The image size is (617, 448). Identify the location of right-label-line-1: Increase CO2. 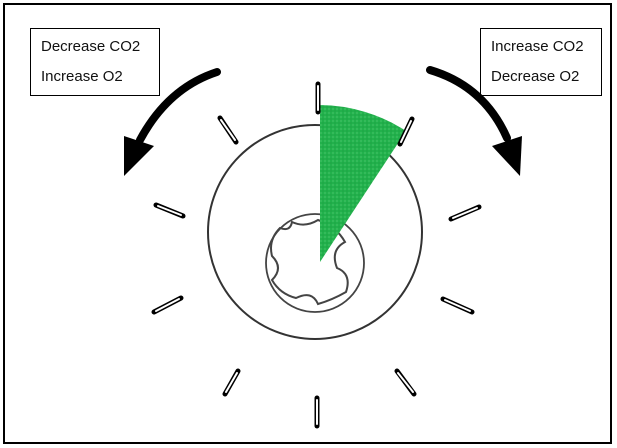
(537, 46).